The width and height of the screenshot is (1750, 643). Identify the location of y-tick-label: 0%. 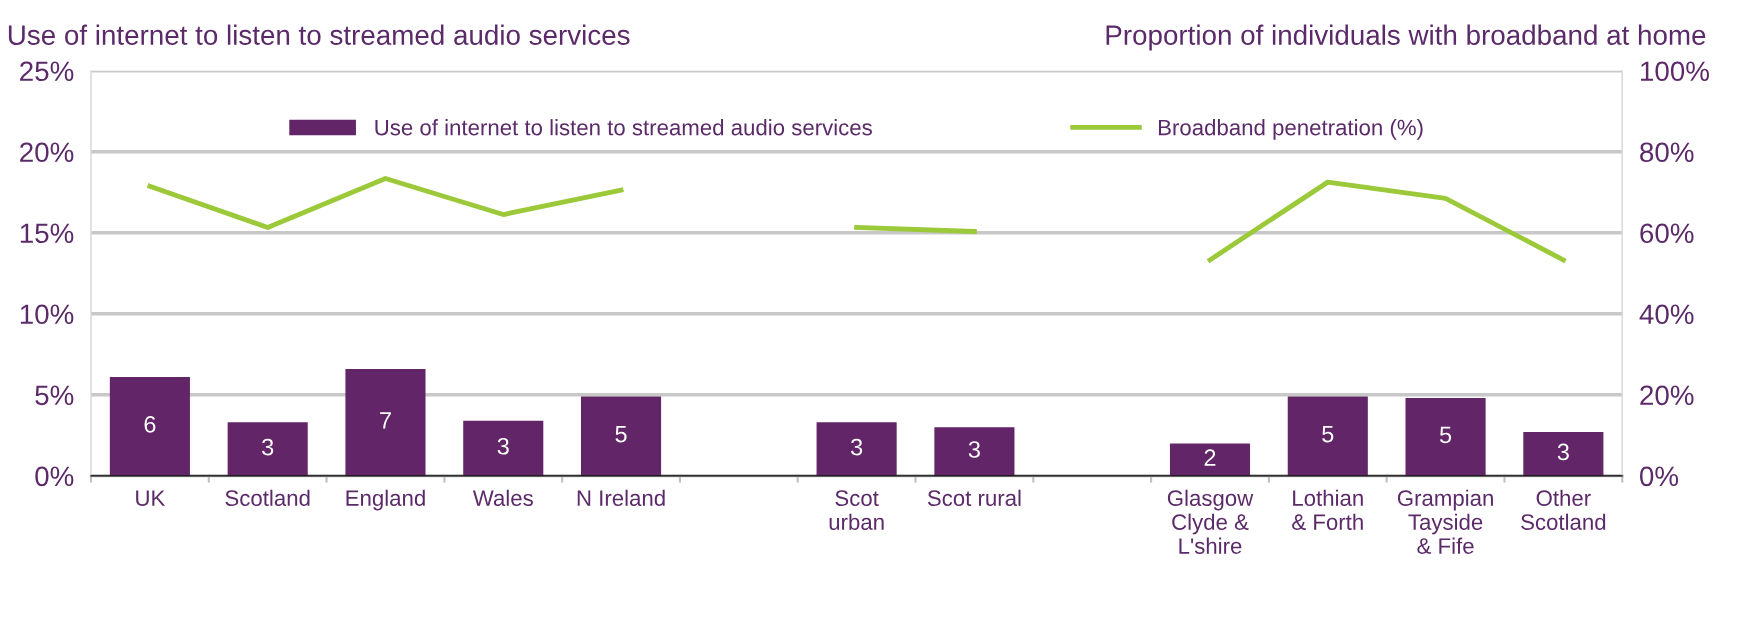
(54, 476).